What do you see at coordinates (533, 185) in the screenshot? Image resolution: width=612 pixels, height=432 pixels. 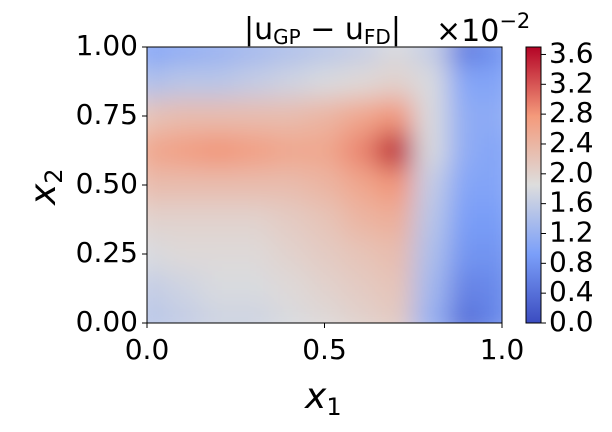 I see `colorbar` at bounding box center [533, 185].